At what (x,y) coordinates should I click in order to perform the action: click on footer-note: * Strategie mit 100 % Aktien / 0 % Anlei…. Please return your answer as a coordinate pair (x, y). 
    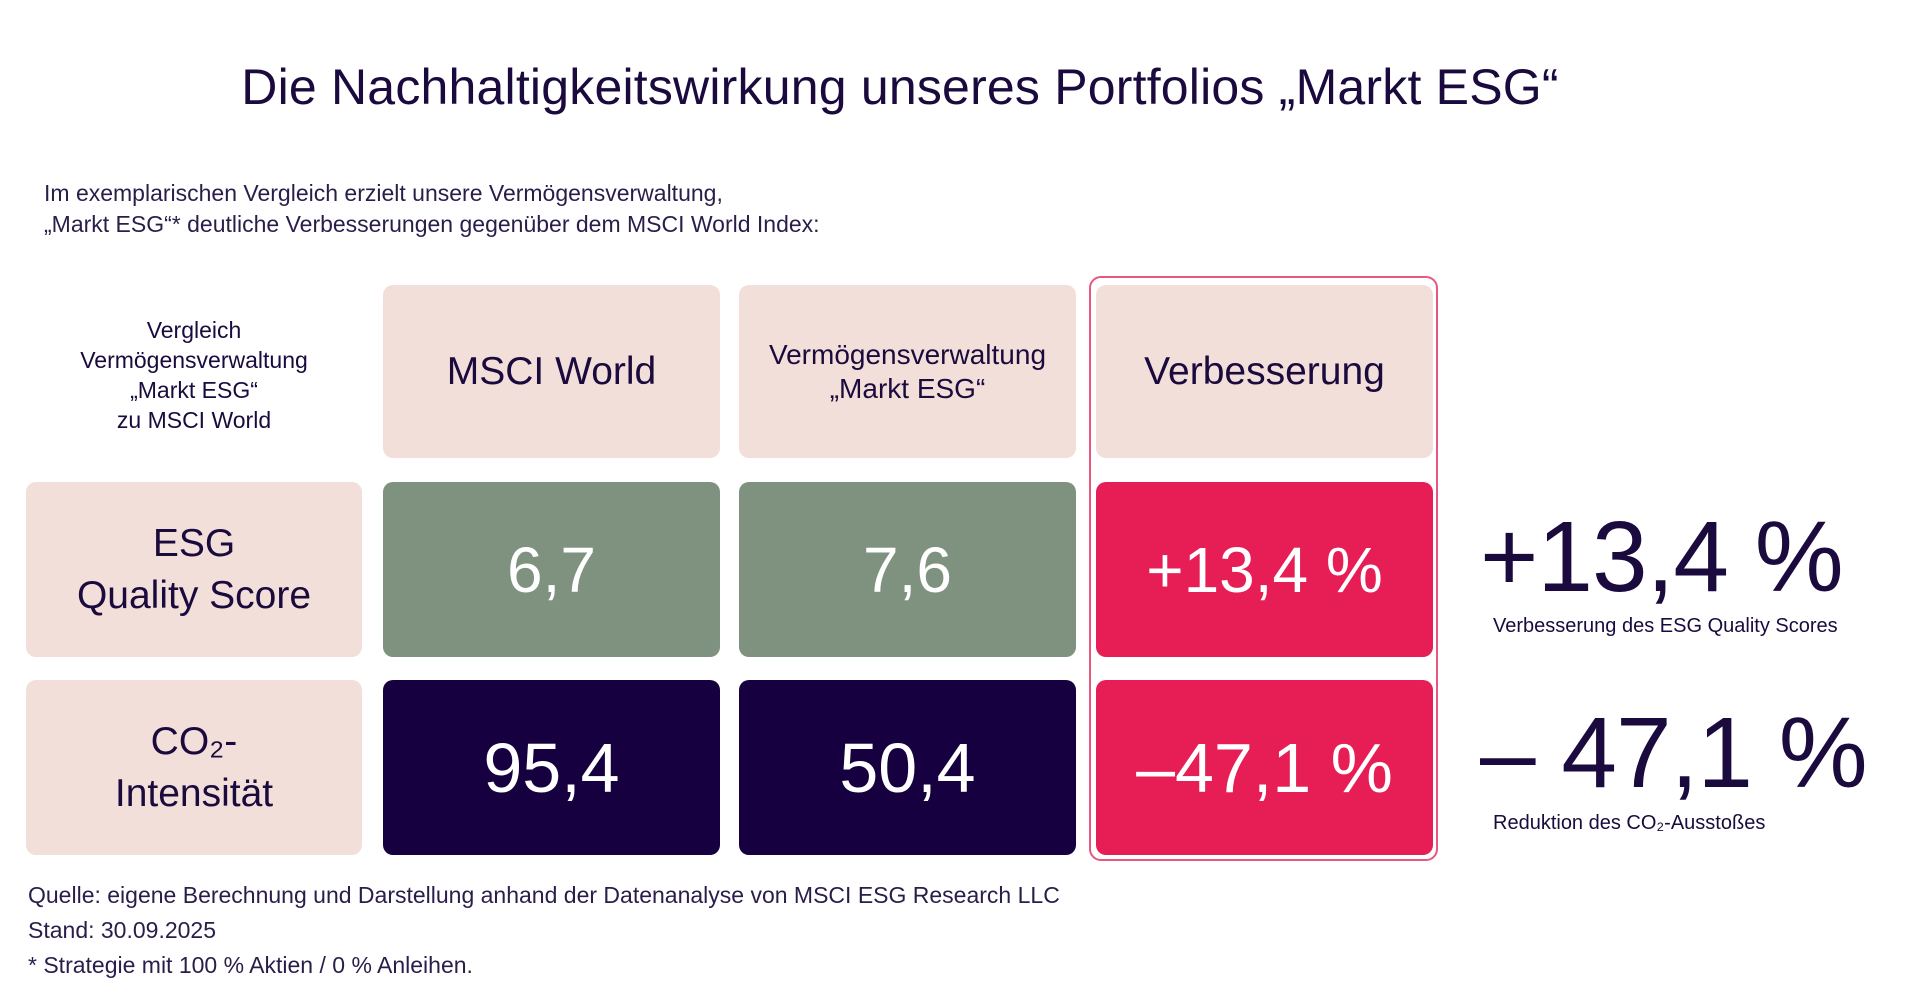
    Looking at the image, I should click on (250, 965).